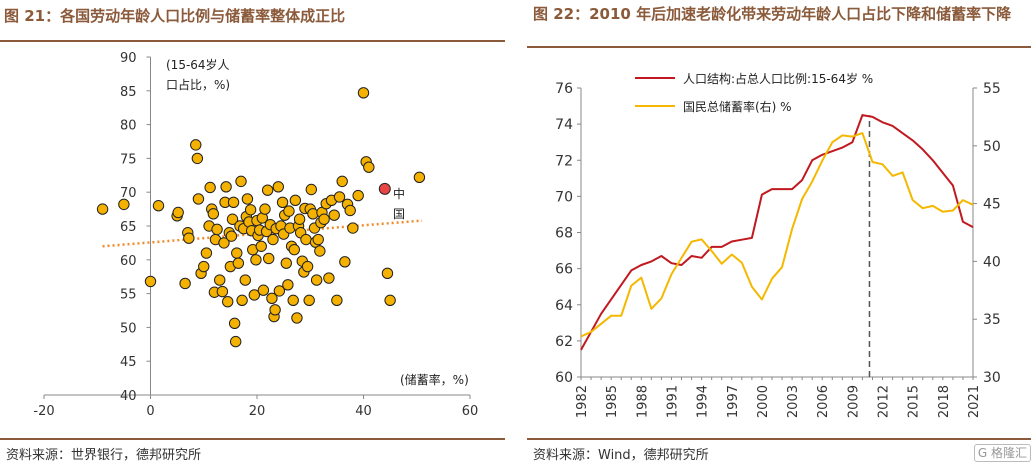 The width and height of the screenshot is (1035, 471). I want to click on x-tick-label: 20, so click(257, 411).